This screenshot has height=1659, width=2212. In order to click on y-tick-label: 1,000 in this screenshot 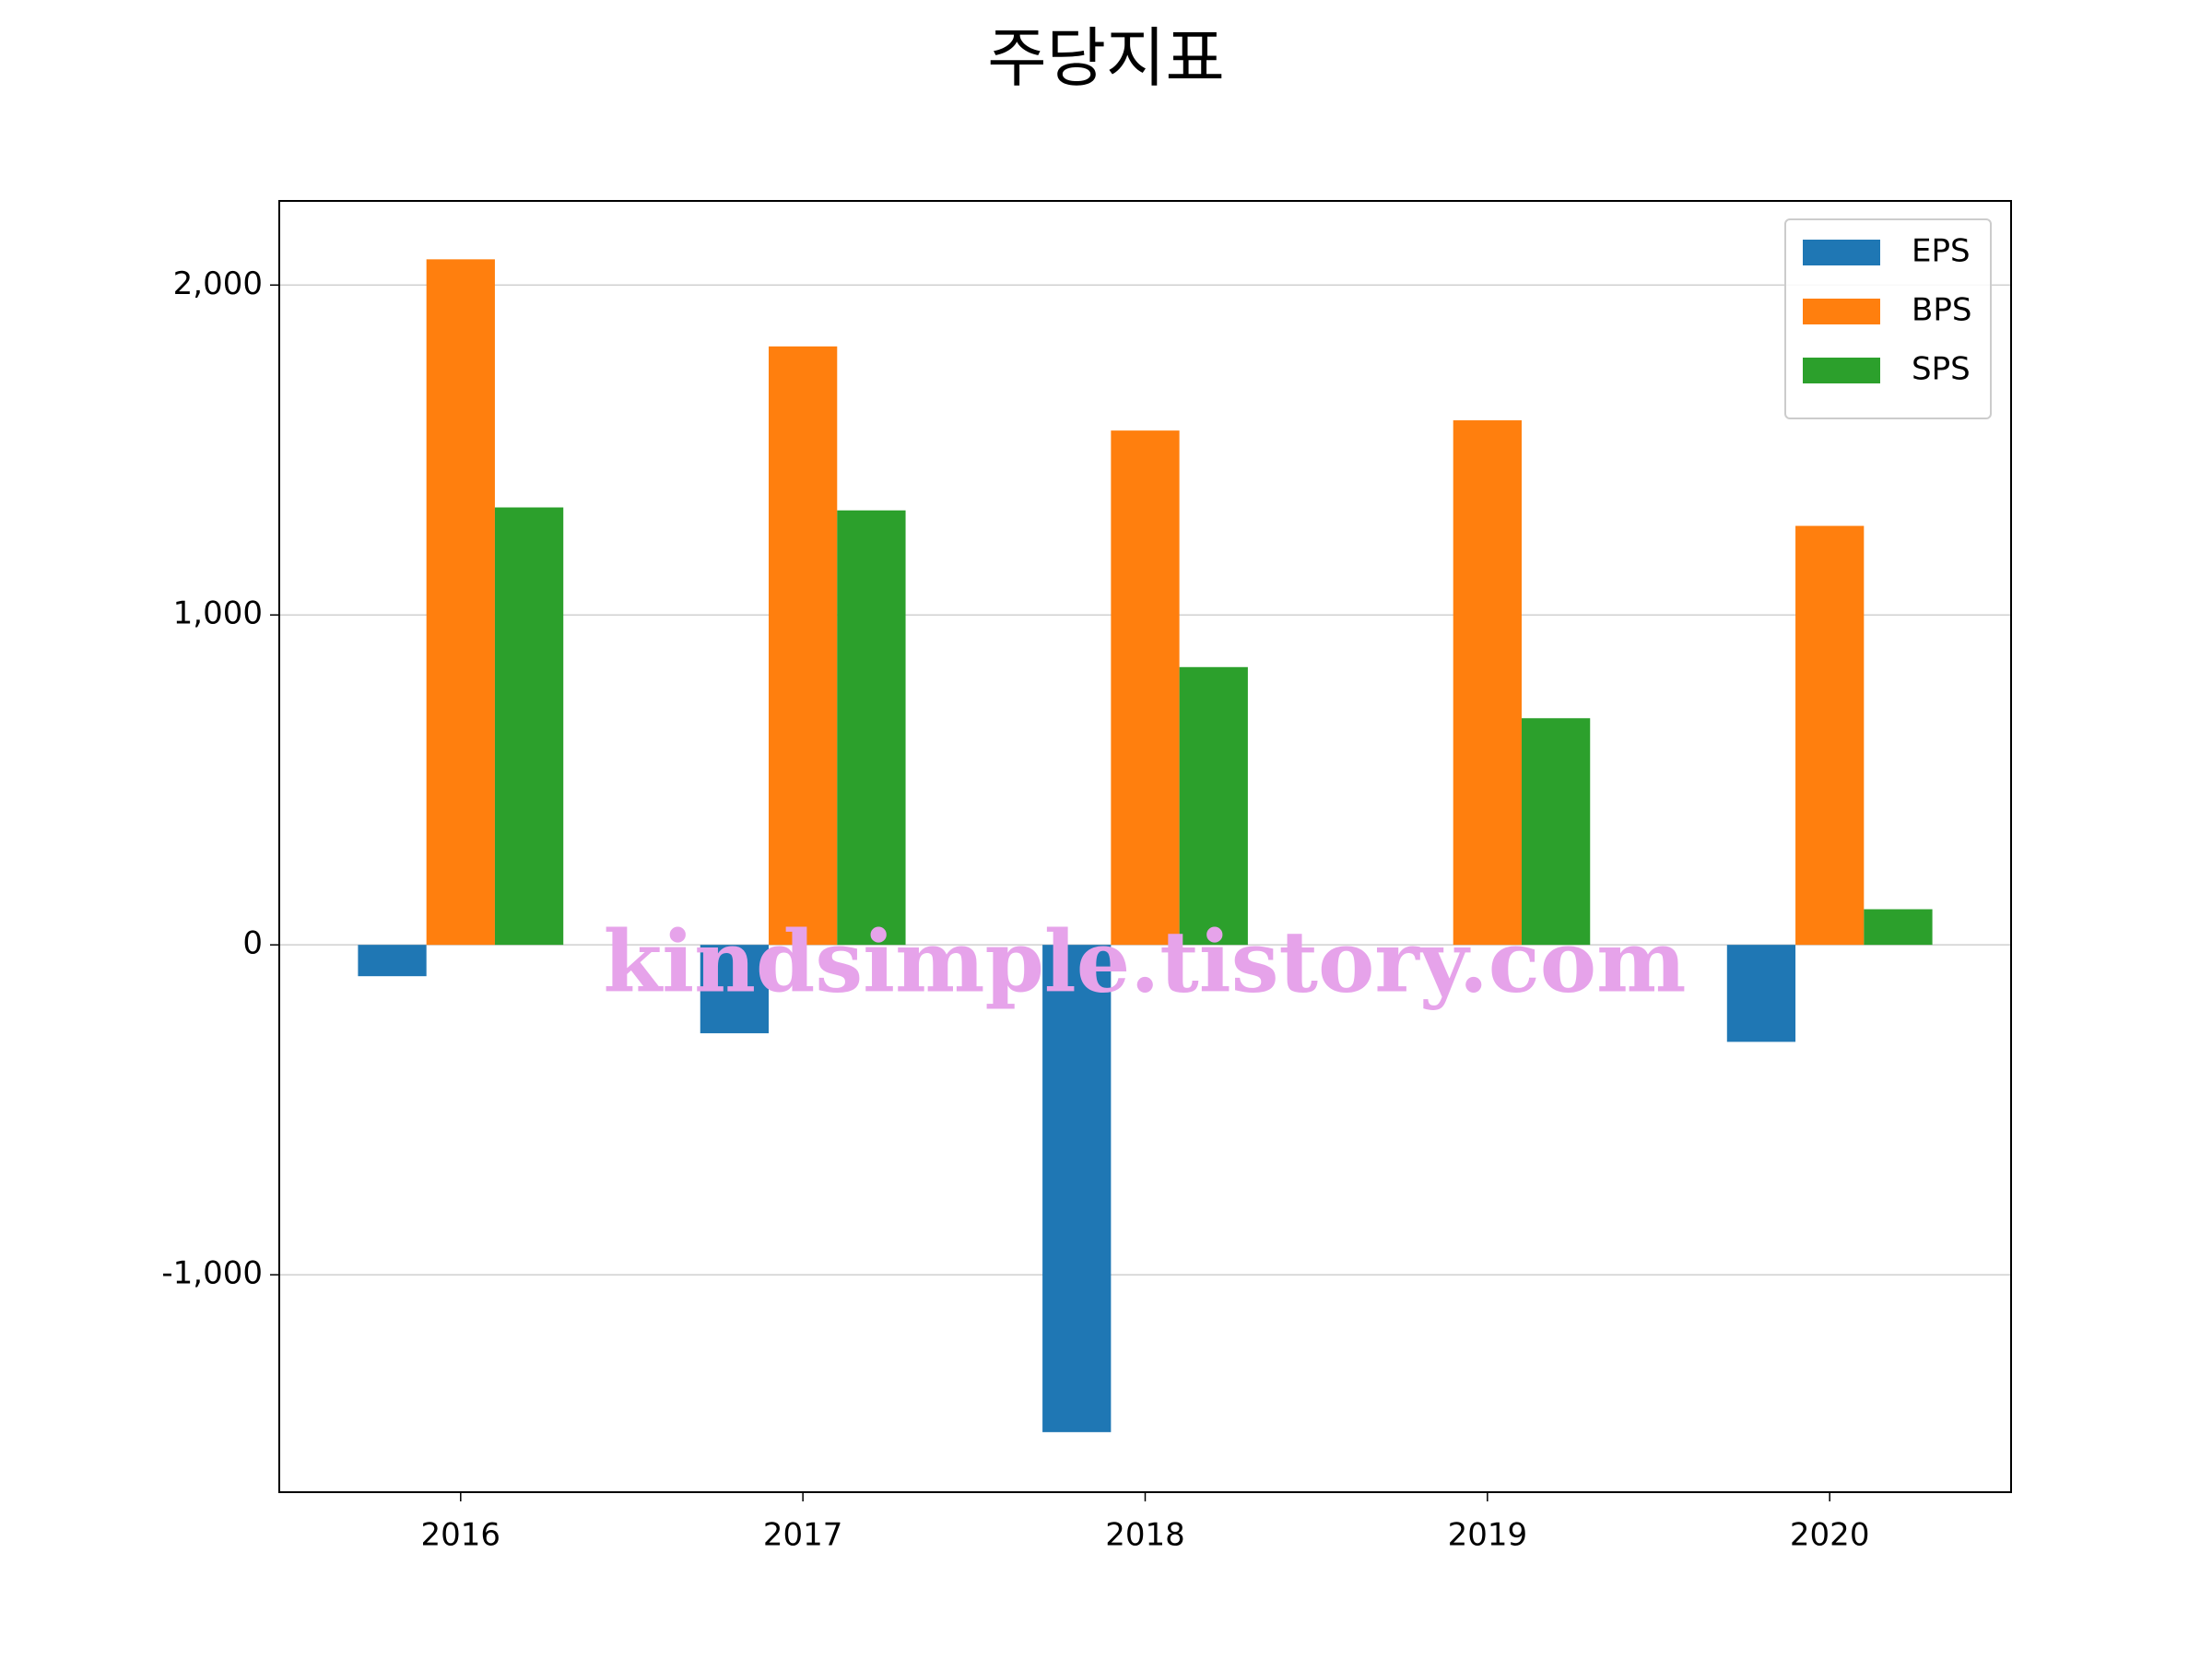, I will do `click(218, 613)`.